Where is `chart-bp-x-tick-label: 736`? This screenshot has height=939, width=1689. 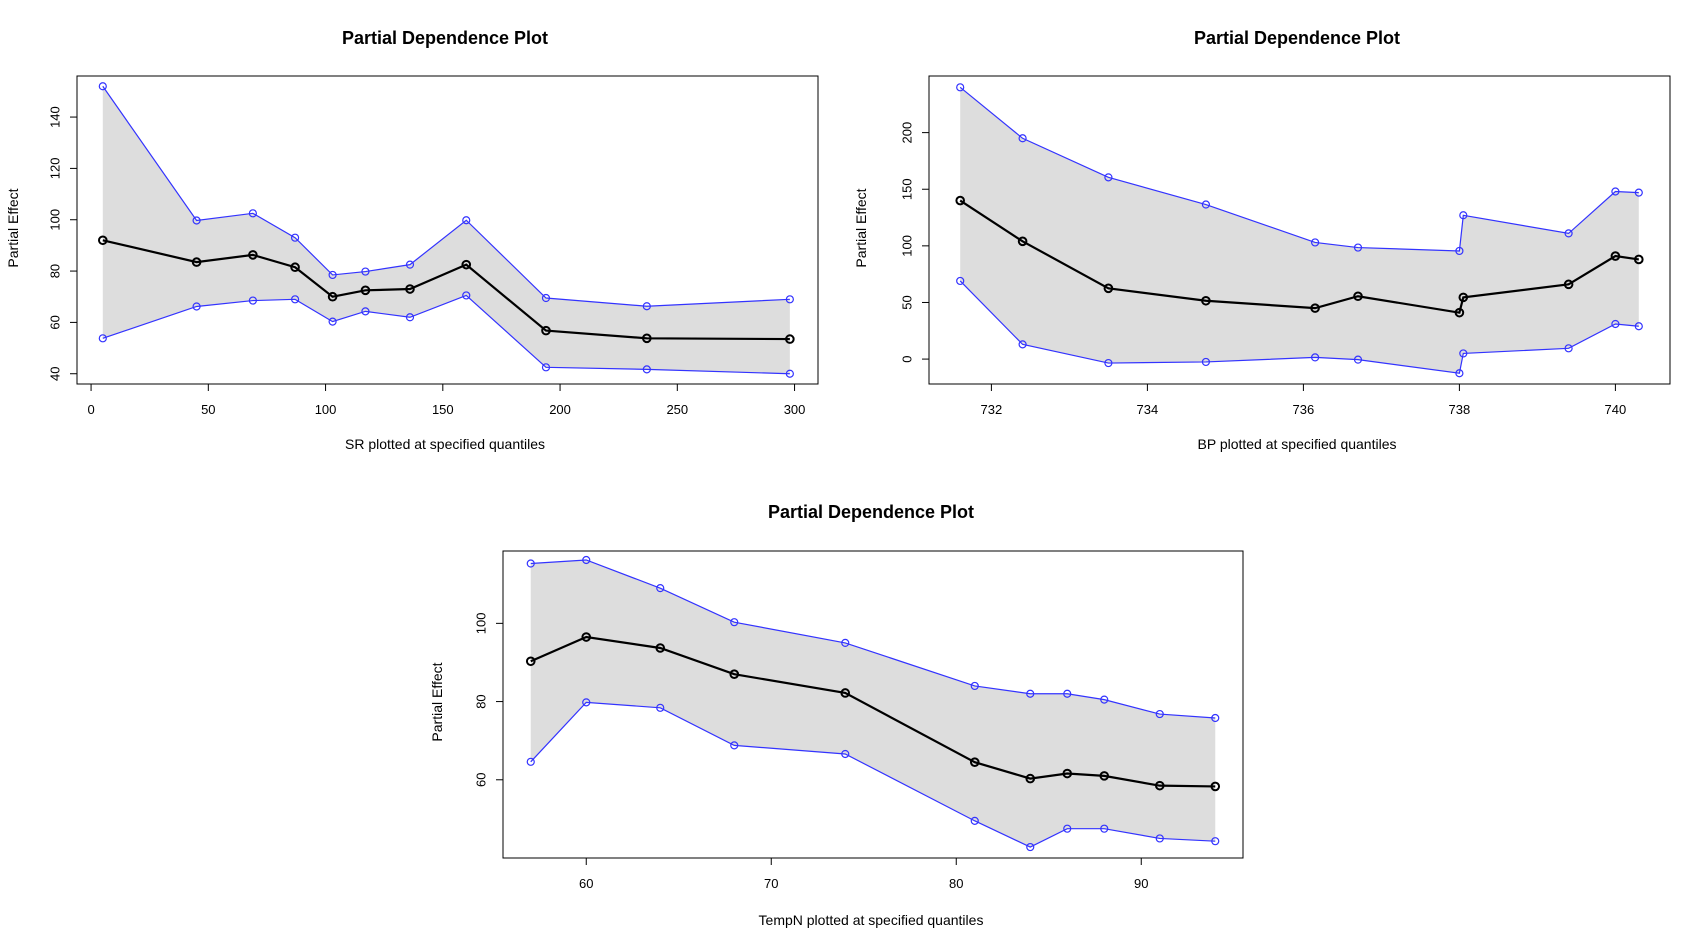
chart-bp-x-tick-label: 736 is located at coordinates (1304, 409).